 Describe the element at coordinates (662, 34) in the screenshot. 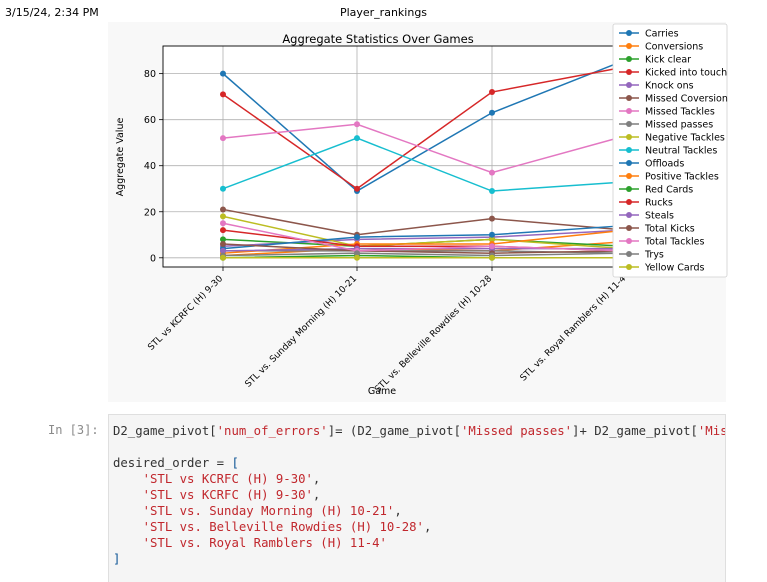

I see `legend-label: Carries` at that location.